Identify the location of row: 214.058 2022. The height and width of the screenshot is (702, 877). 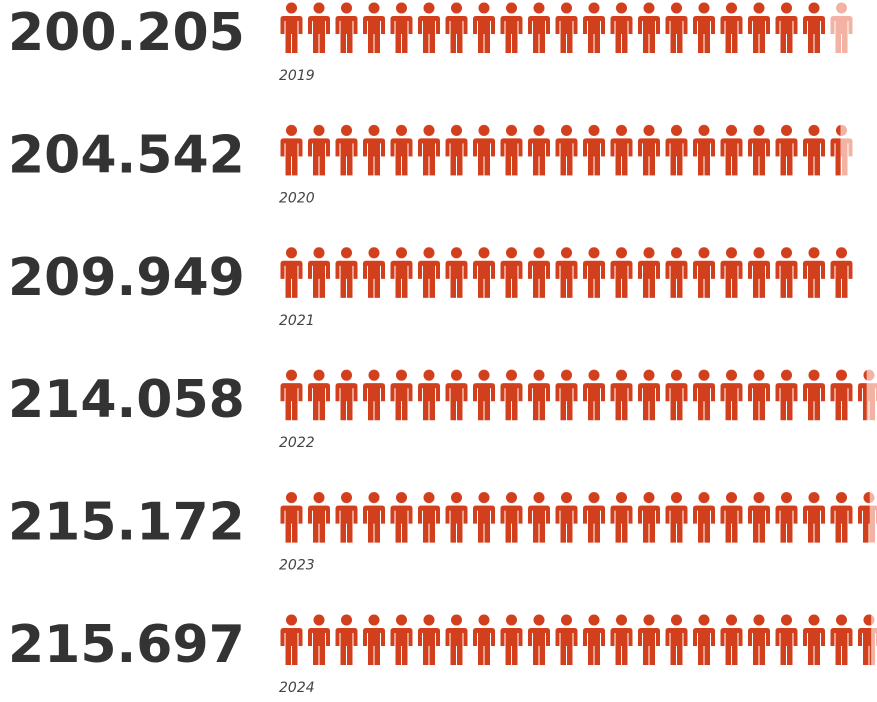
(442, 410).